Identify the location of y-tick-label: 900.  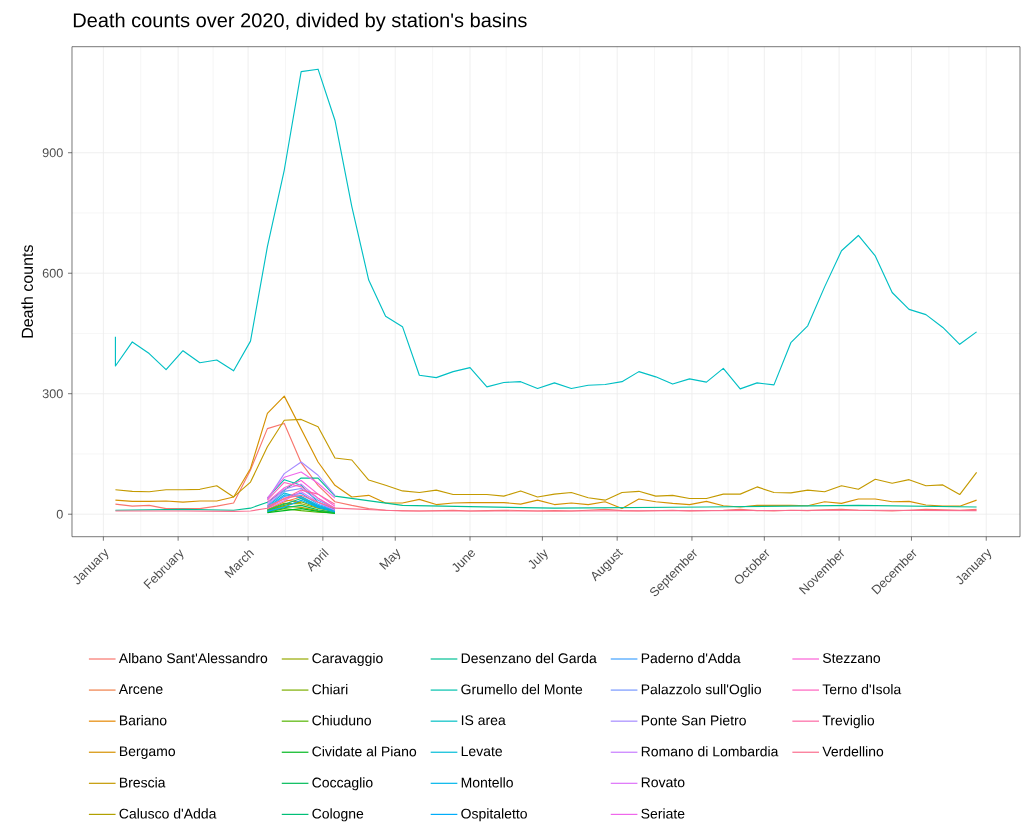
(52, 153).